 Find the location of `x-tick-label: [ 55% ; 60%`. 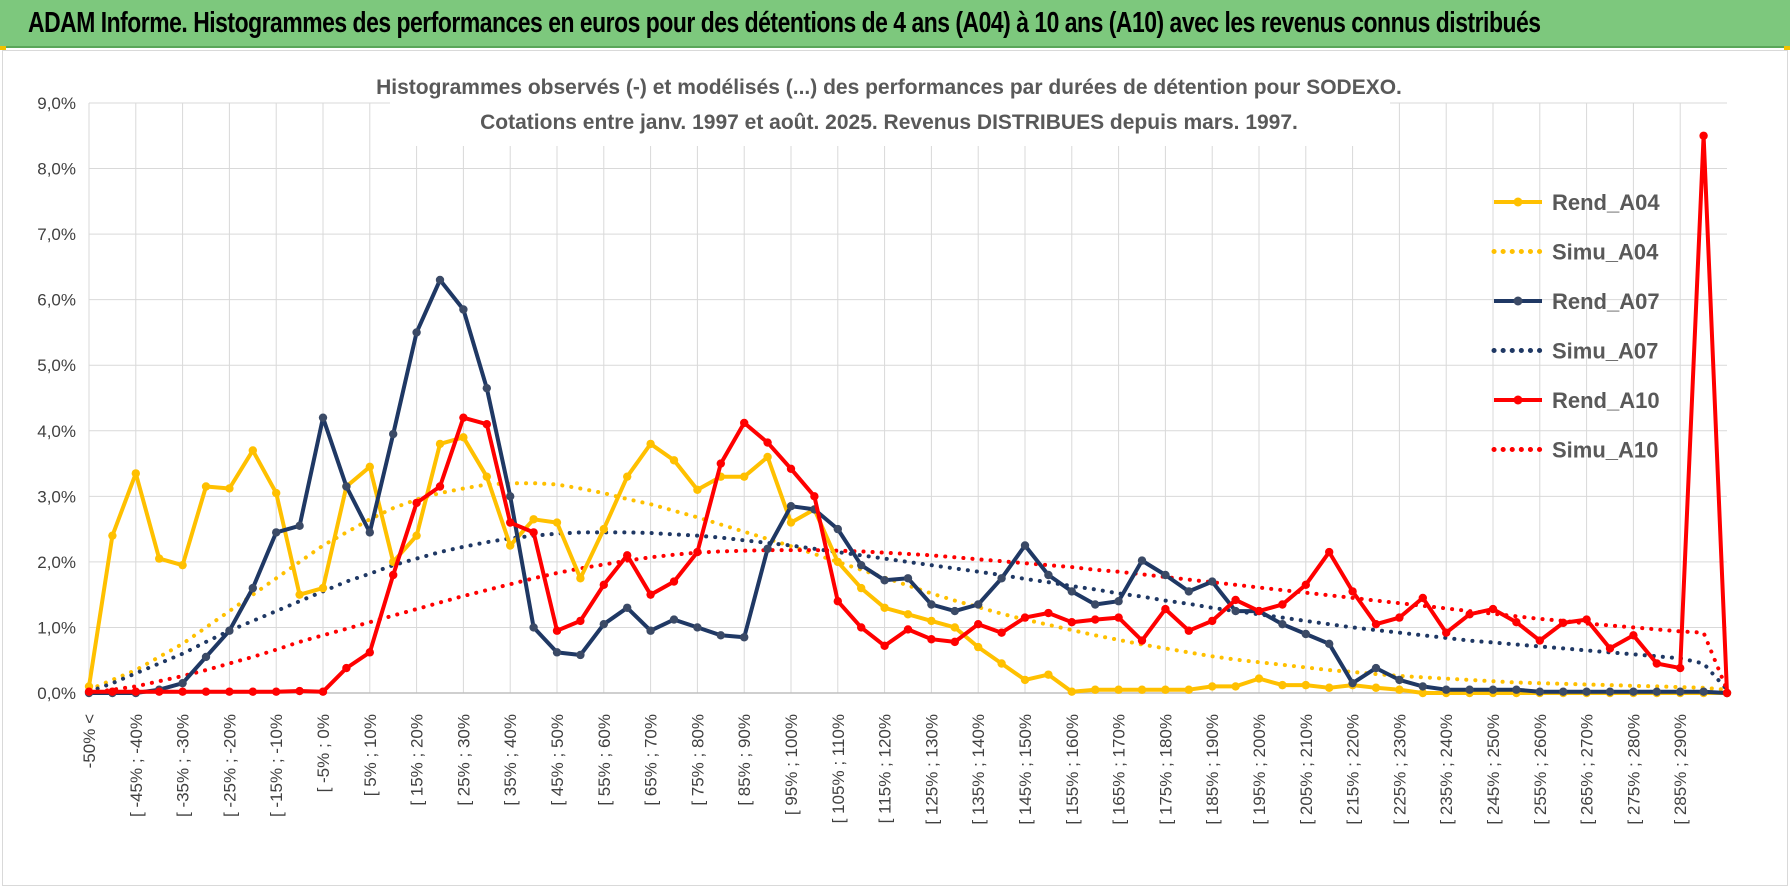

x-tick-label: [ 55% ; 60% is located at coordinates (604, 760).